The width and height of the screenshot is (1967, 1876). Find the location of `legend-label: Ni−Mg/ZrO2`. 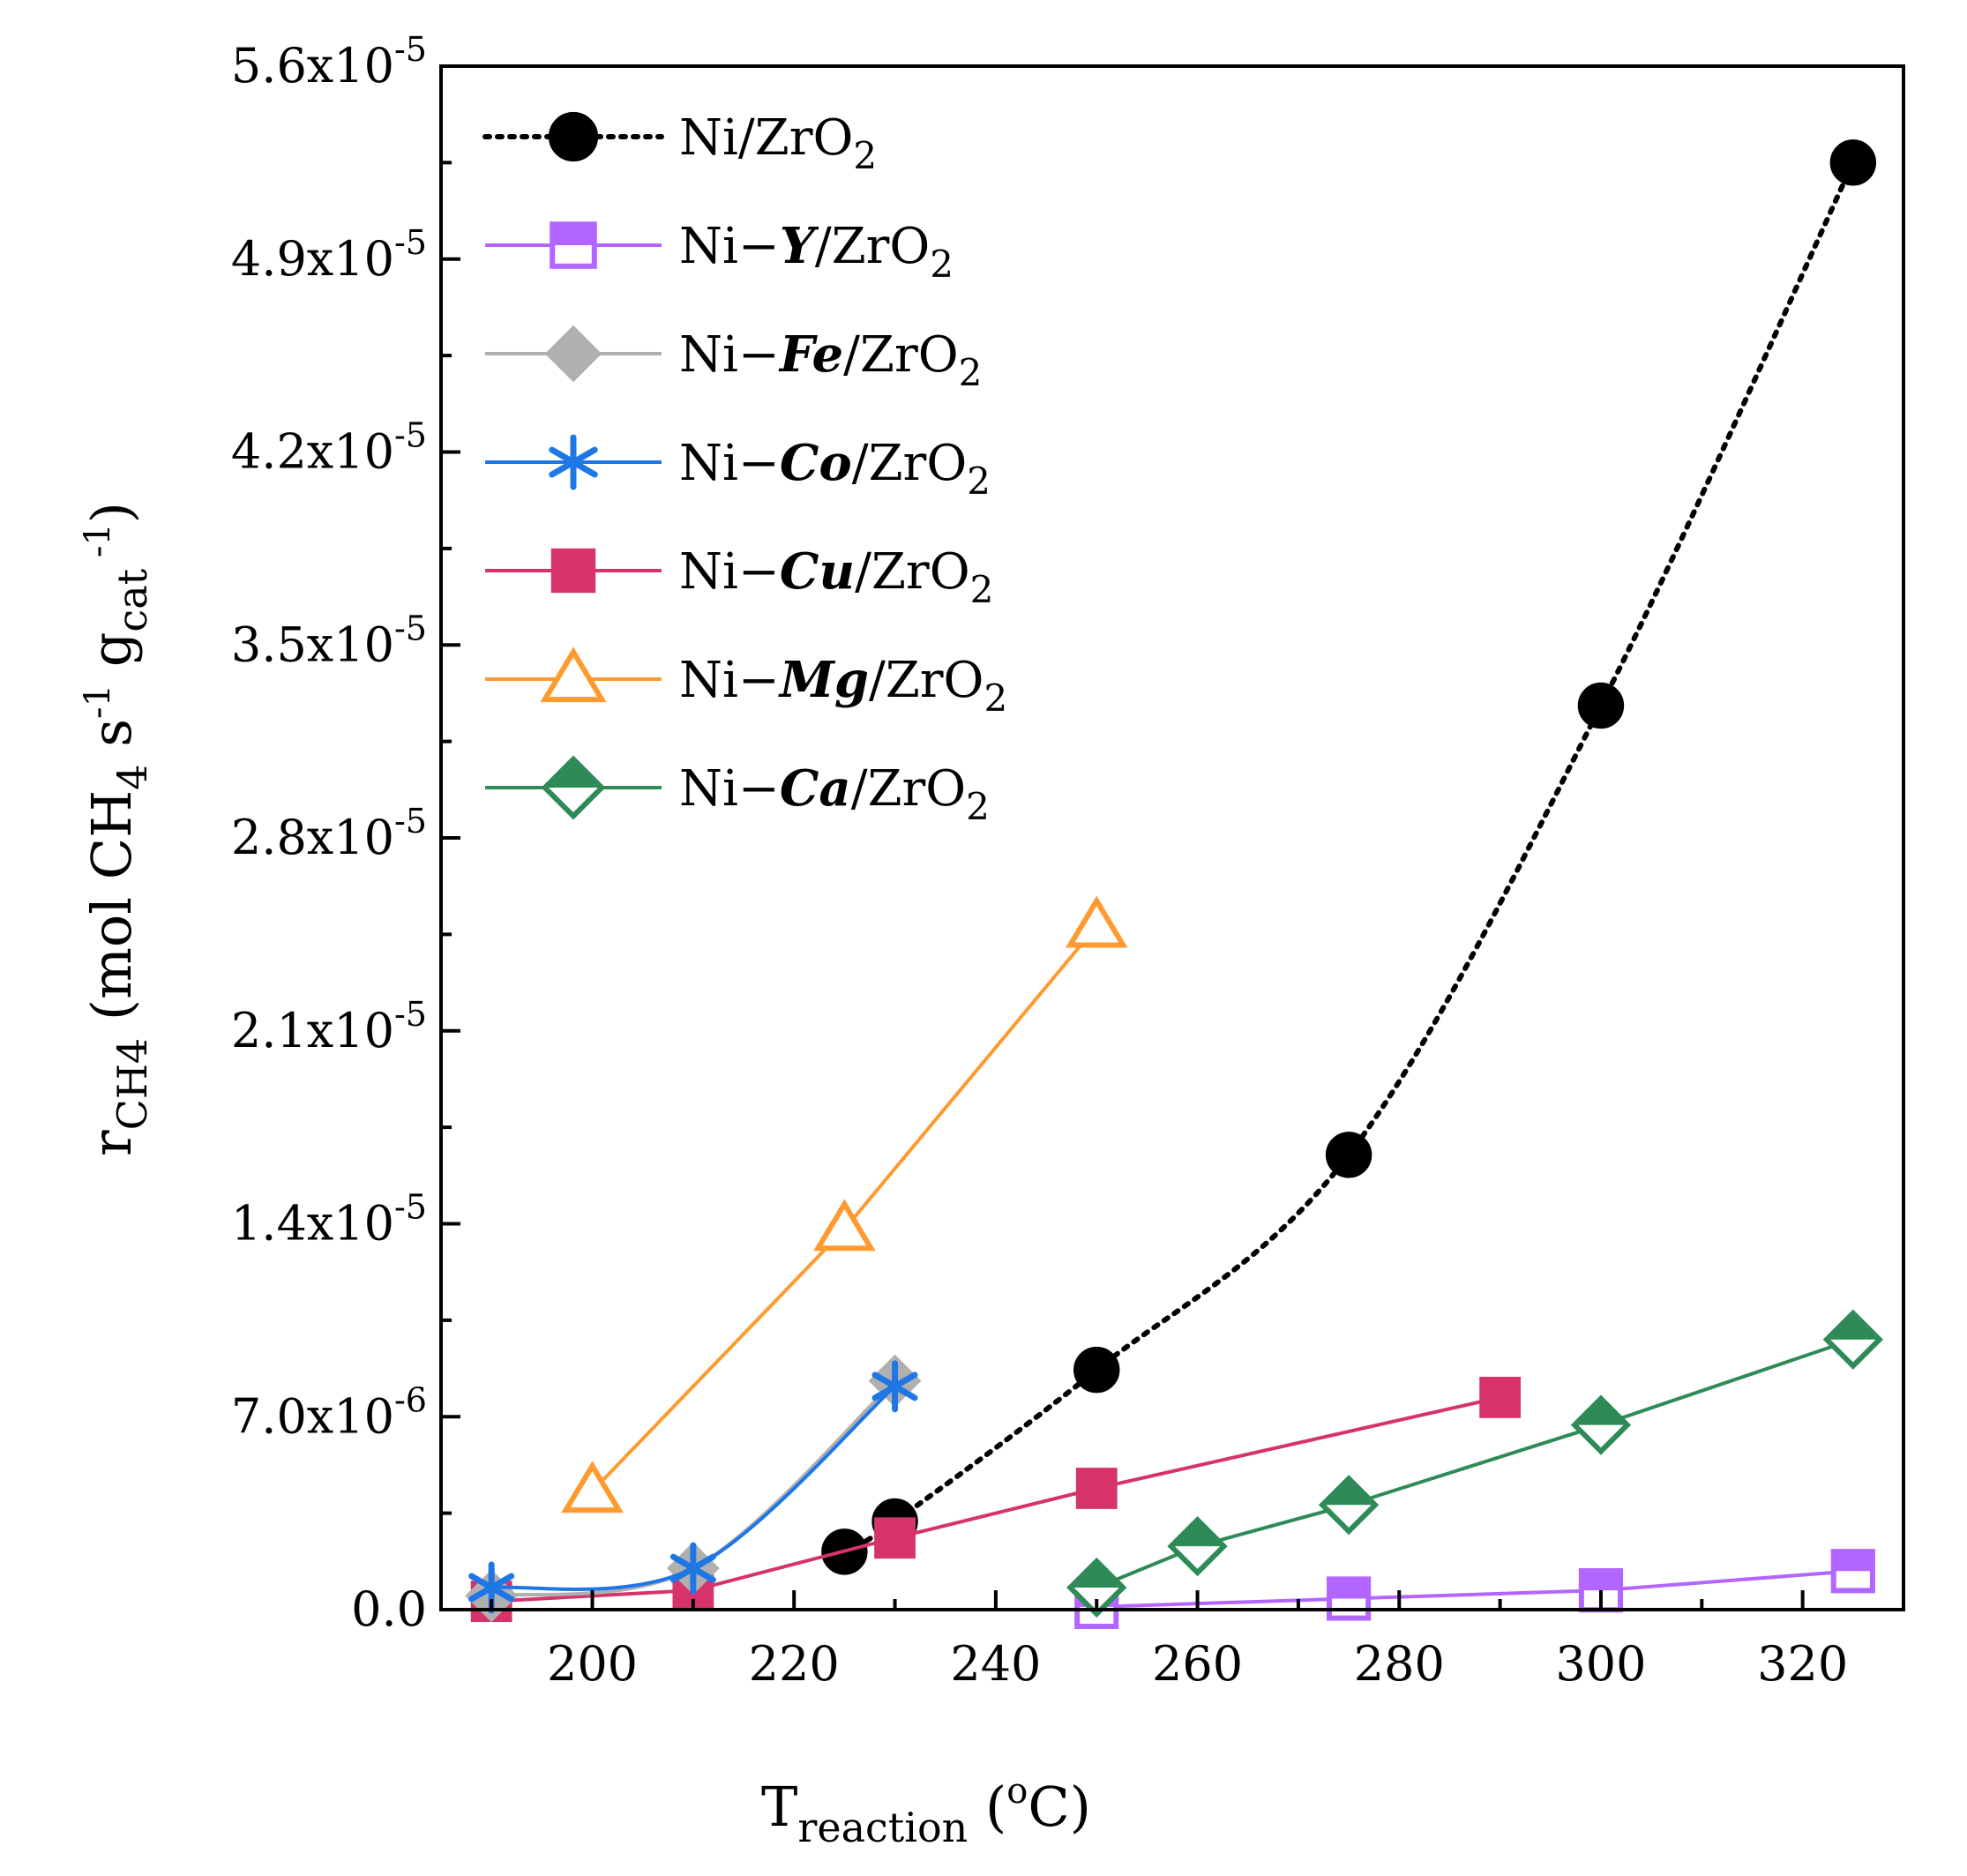

legend-label: Ni−Mg/ZrO2 is located at coordinates (843, 685).